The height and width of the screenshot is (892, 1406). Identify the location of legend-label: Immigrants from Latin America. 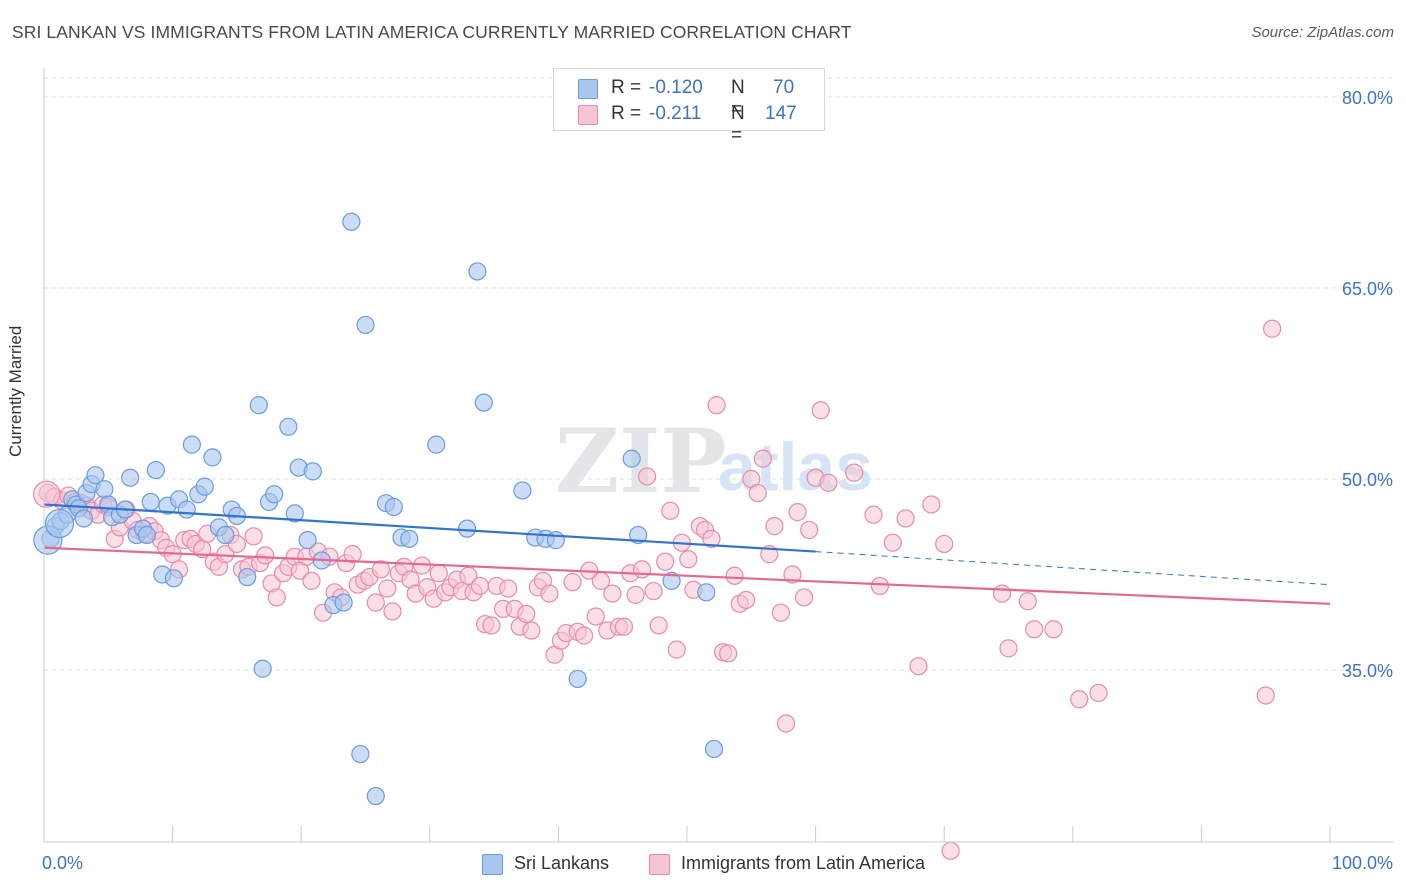
(803, 863).